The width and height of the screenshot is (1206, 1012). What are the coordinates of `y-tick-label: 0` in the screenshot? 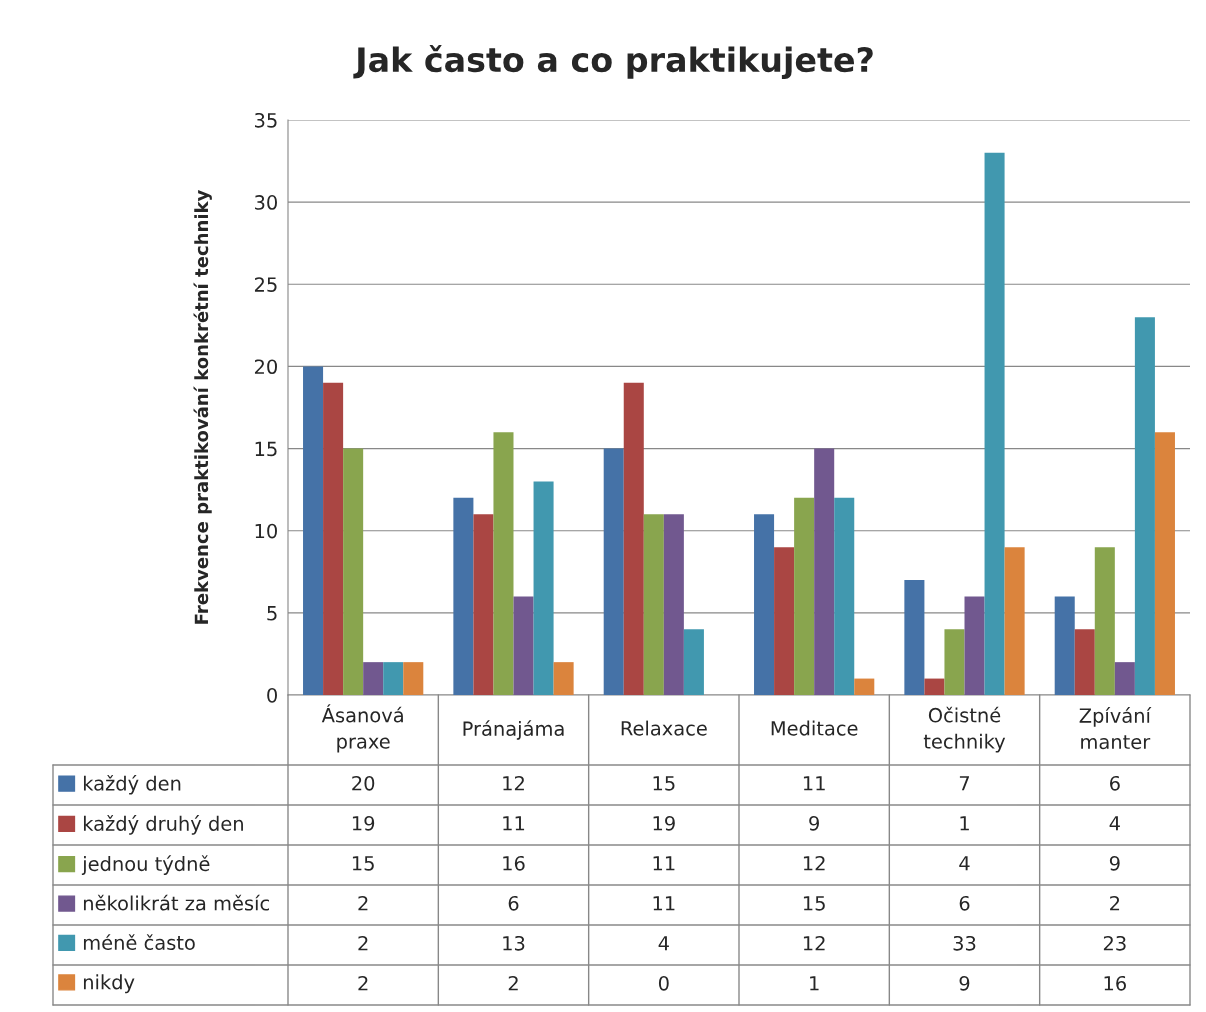 It's located at (272, 695).